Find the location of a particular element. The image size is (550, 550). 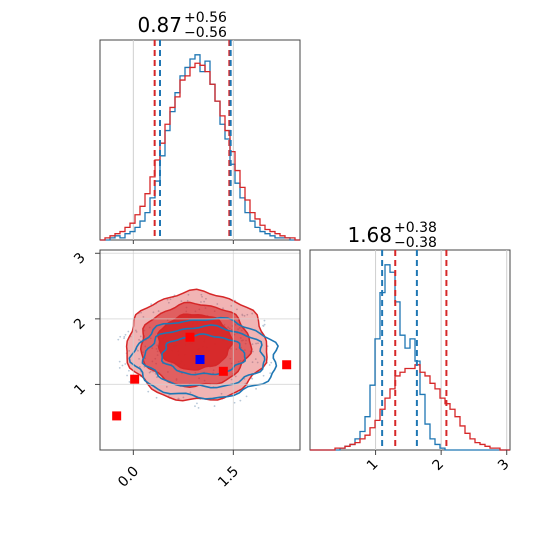

contour-red-level is located at coordinates (195, 342).